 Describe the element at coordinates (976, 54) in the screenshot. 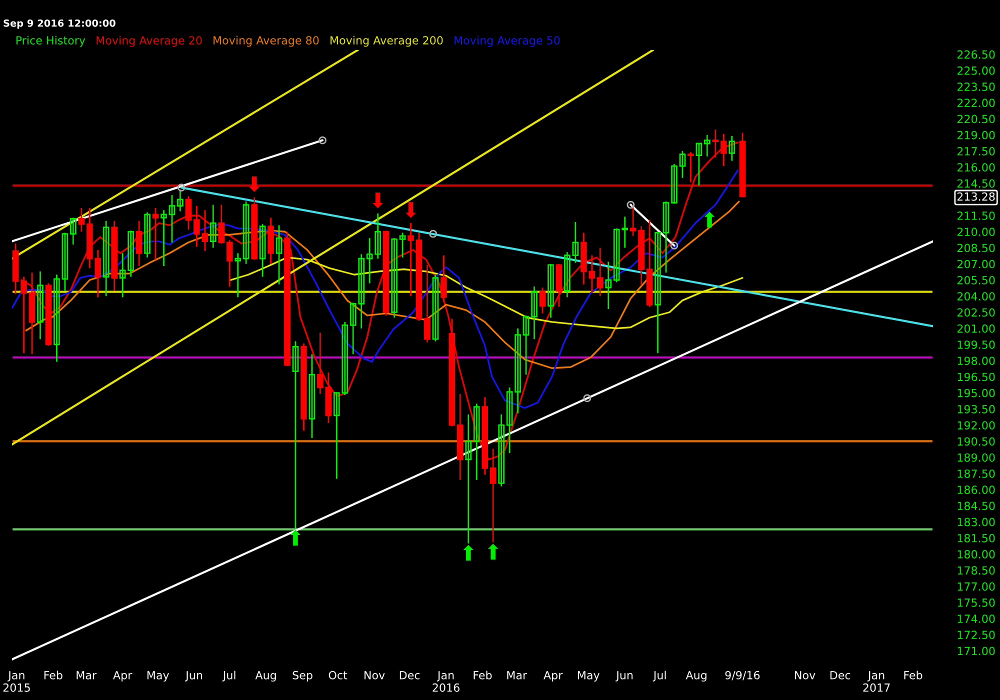

I see `y-tick-label: 226.50` at that location.